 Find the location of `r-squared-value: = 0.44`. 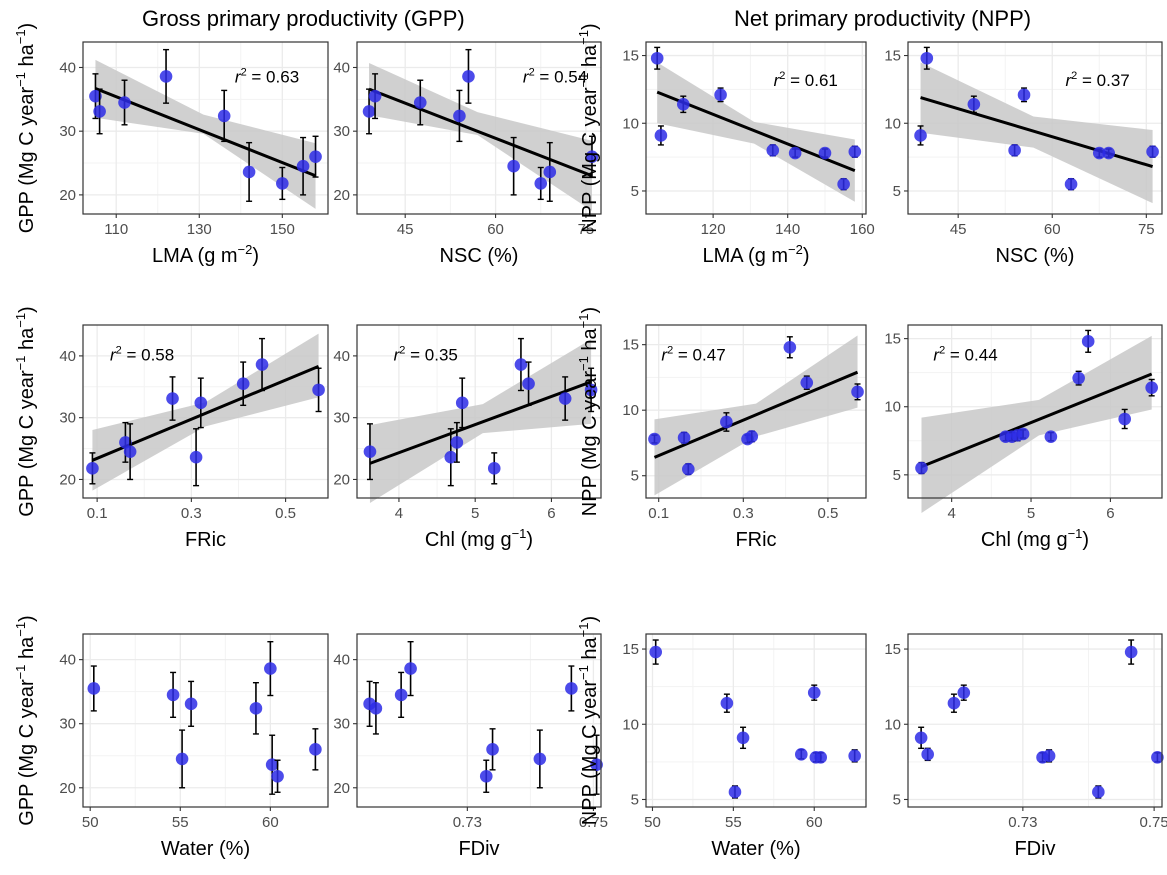

r-squared-value: = 0.44 is located at coordinates (971, 354).